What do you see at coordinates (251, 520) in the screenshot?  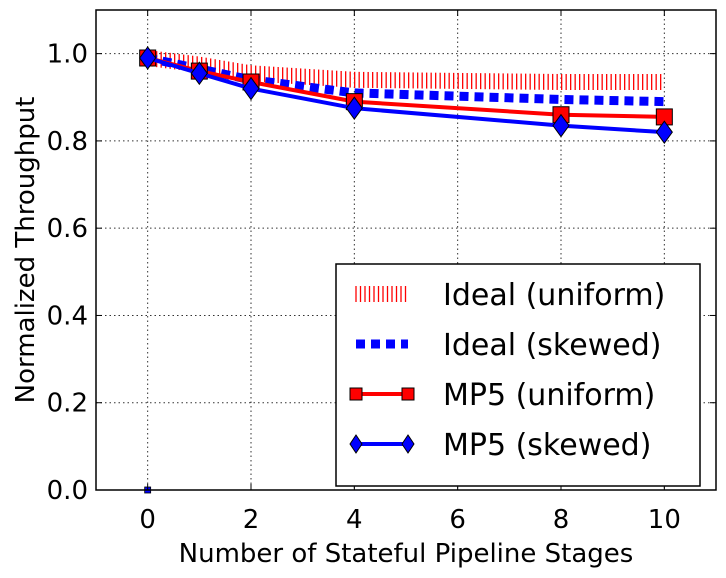 I see `x-tick-label: 2` at bounding box center [251, 520].